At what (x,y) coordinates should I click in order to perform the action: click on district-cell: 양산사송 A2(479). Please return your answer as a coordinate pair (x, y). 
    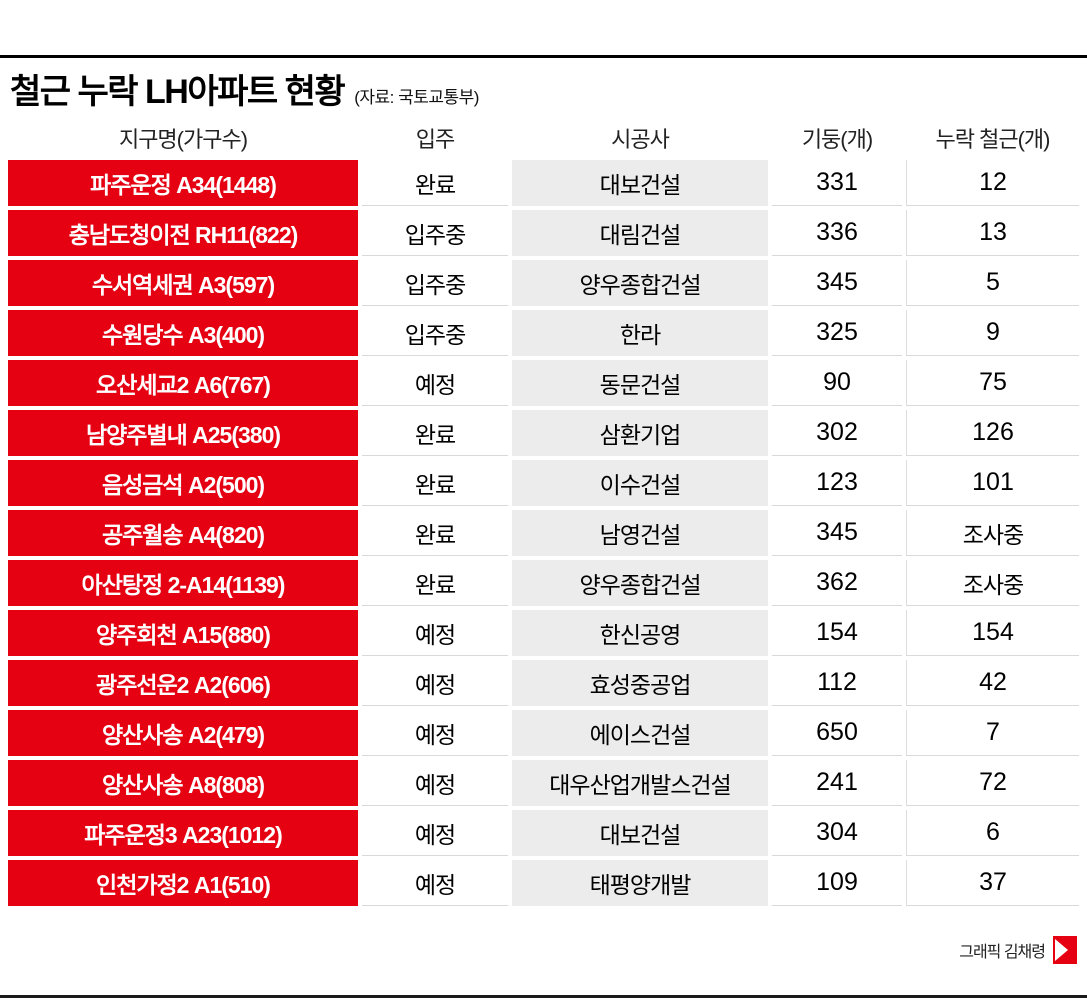
    Looking at the image, I should click on (183, 733).